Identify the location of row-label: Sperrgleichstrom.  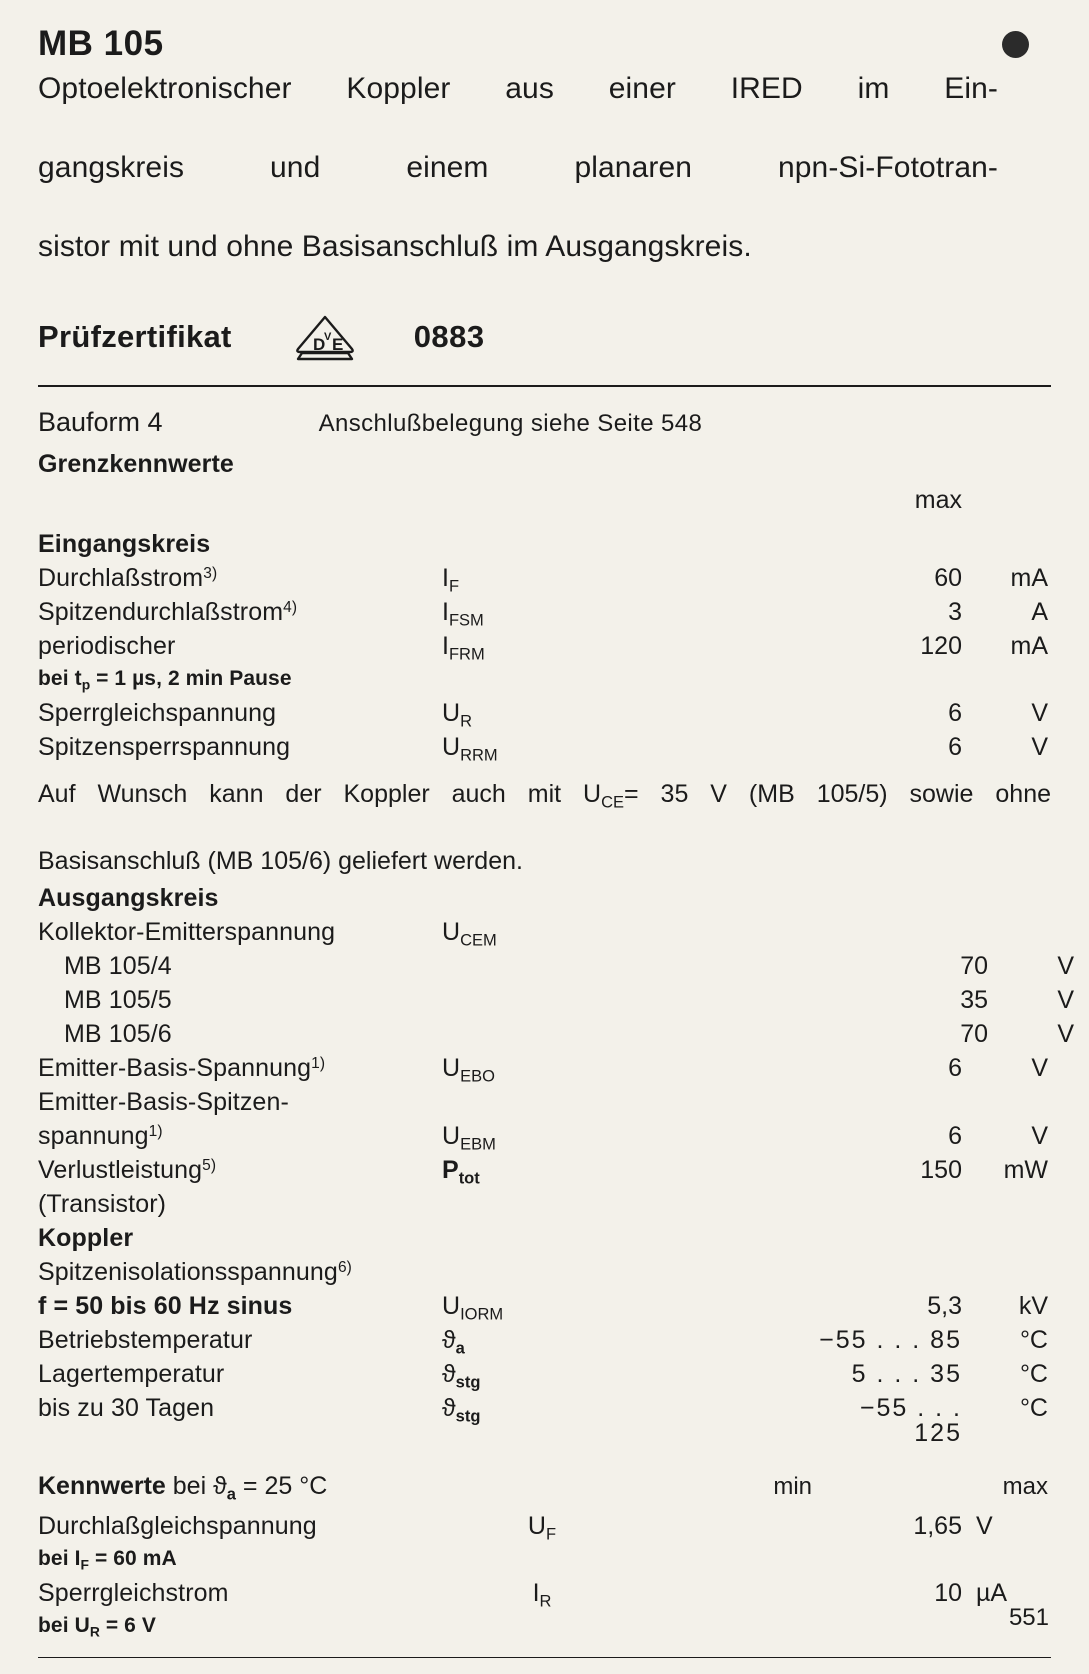
(133, 1592).